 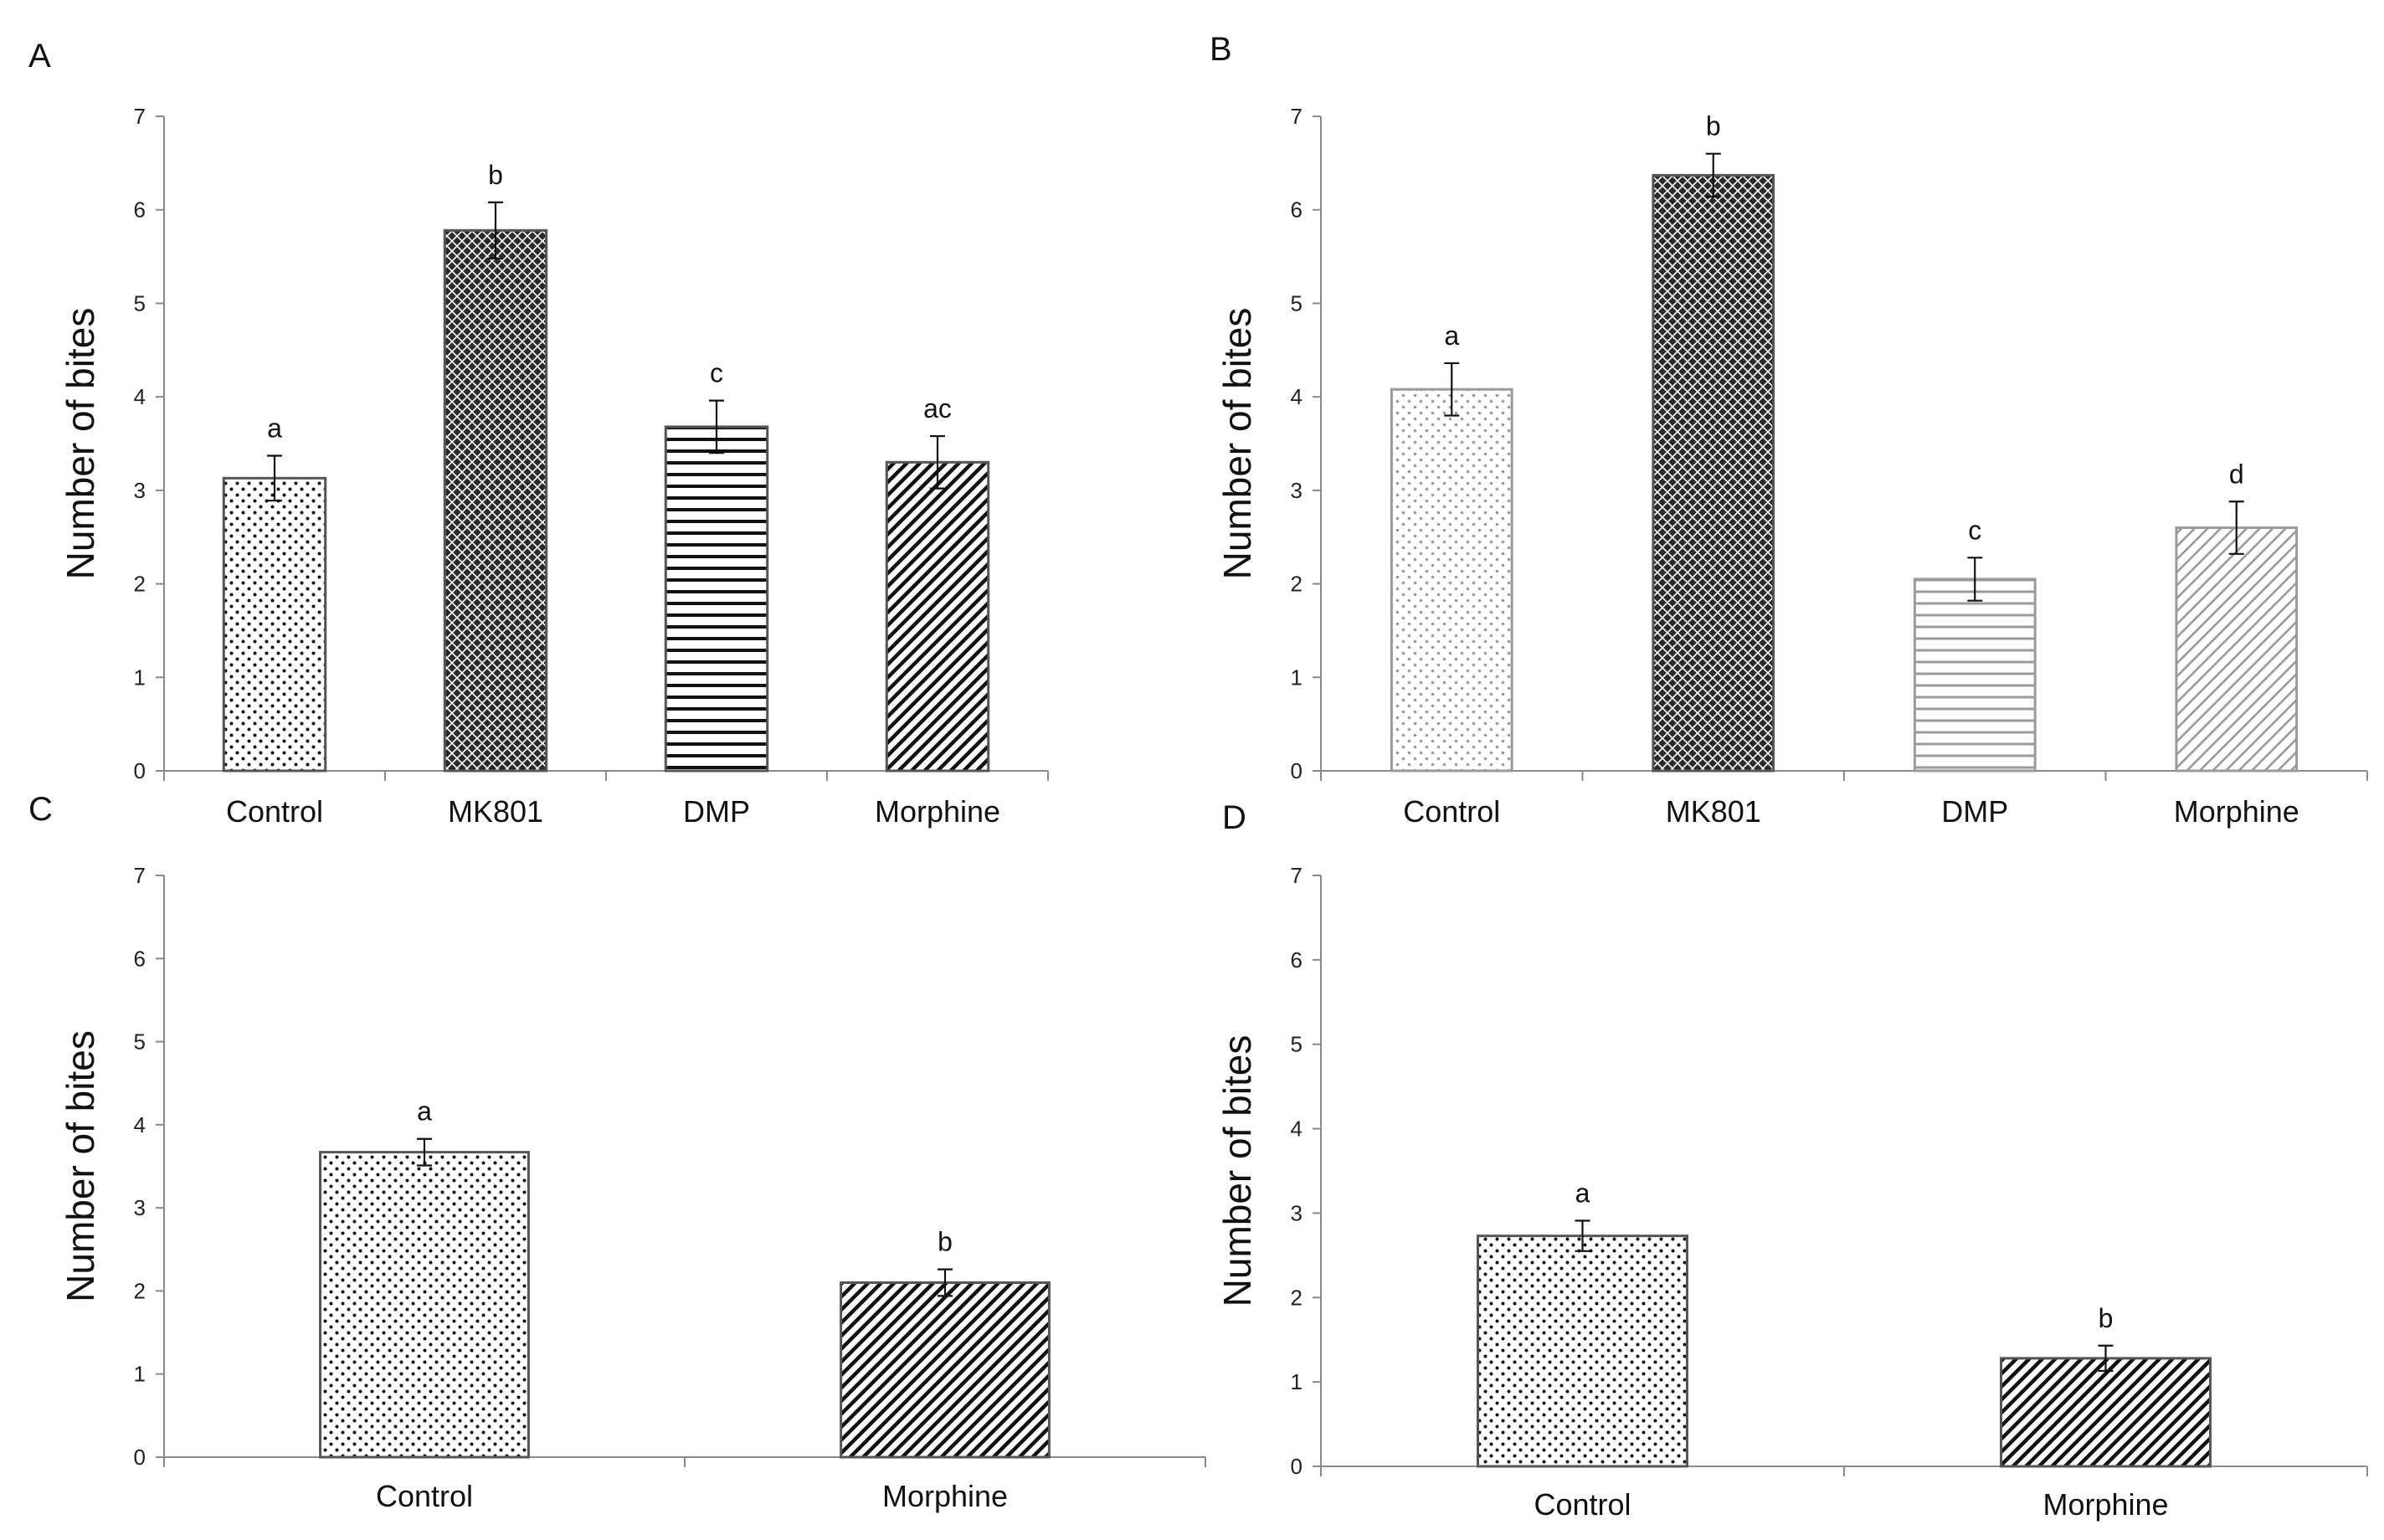 What do you see at coordinates (1234, 817) in the screenshot?
I see `panel-label: D` at bounding box center [1234, 817].